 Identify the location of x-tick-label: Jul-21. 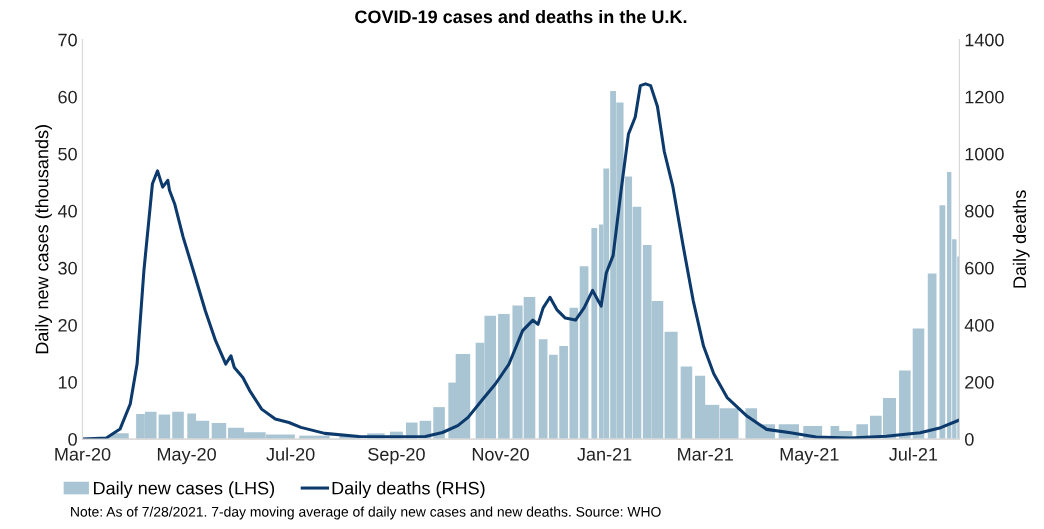
(913, 454).